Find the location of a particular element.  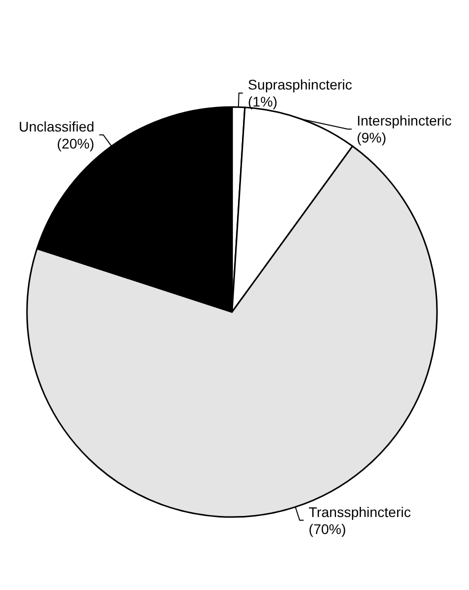

slice-label: Suprasphincteric is located at coordinates (300, 84).